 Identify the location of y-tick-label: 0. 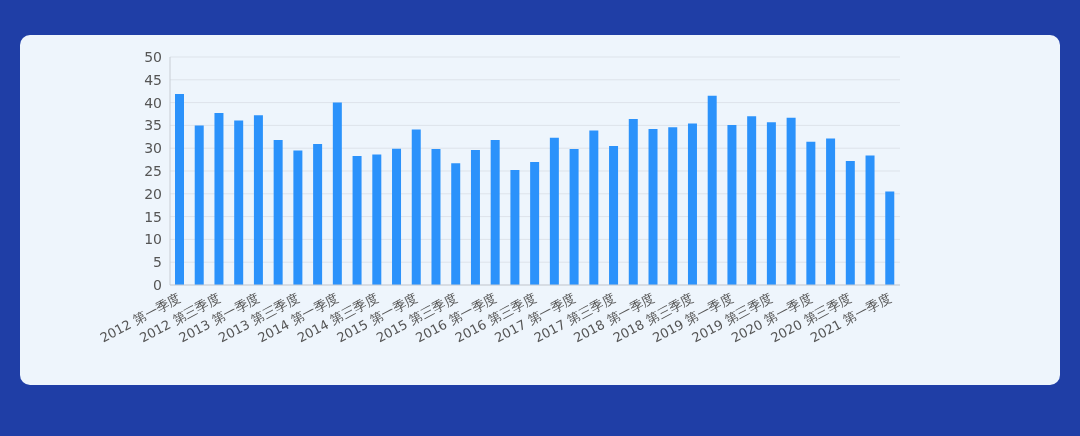
(157, 284).